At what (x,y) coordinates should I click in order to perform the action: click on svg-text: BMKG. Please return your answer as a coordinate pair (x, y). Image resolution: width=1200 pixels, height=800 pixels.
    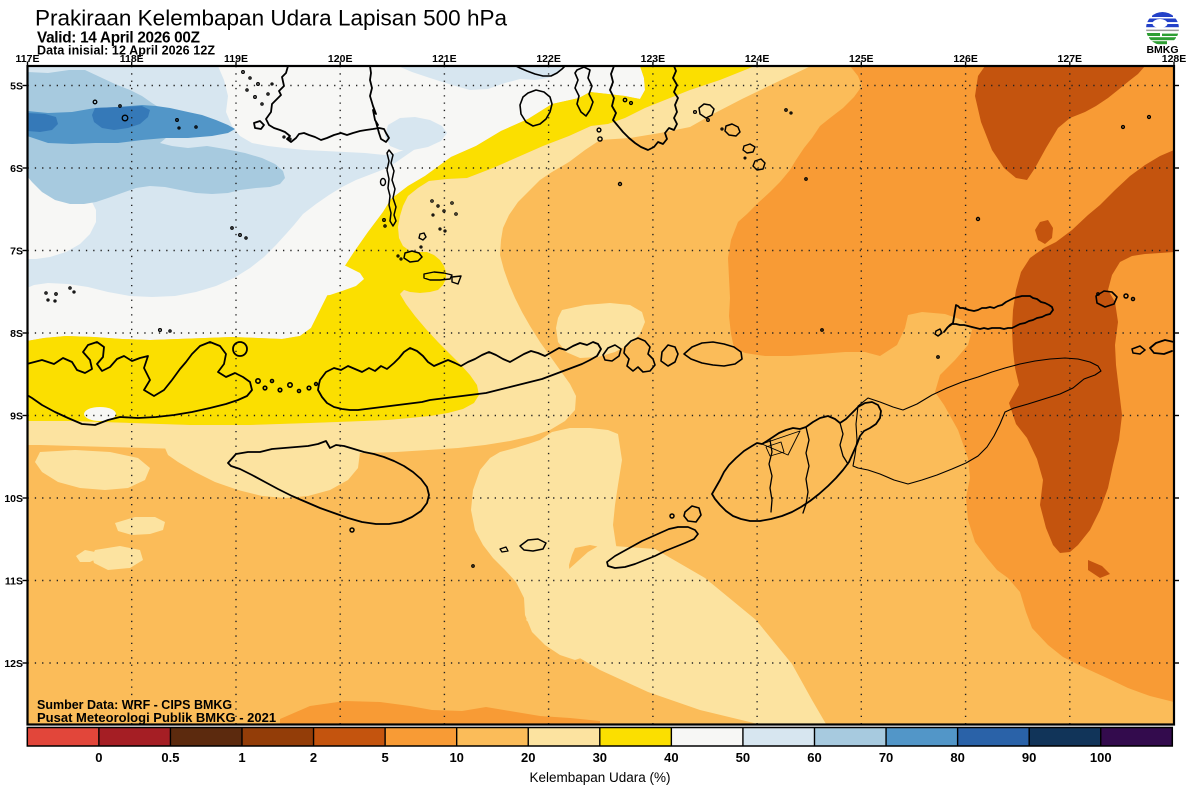
    Looking at the image, I should click on (1162, 50).